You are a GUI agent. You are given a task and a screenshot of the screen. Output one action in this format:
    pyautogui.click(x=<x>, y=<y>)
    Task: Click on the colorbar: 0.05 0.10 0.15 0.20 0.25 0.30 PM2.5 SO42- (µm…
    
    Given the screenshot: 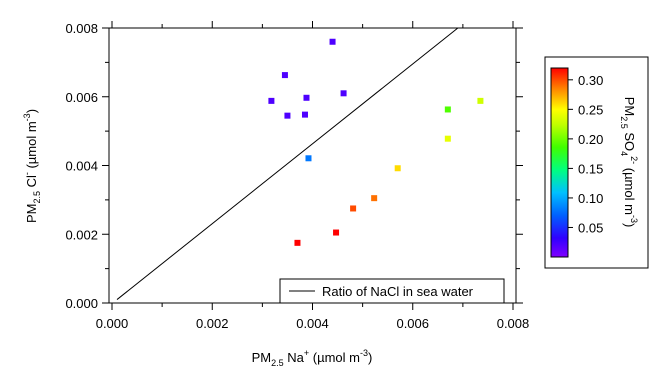 What is the action you would take?
    pyautogui.click(x=596, y=162)
    